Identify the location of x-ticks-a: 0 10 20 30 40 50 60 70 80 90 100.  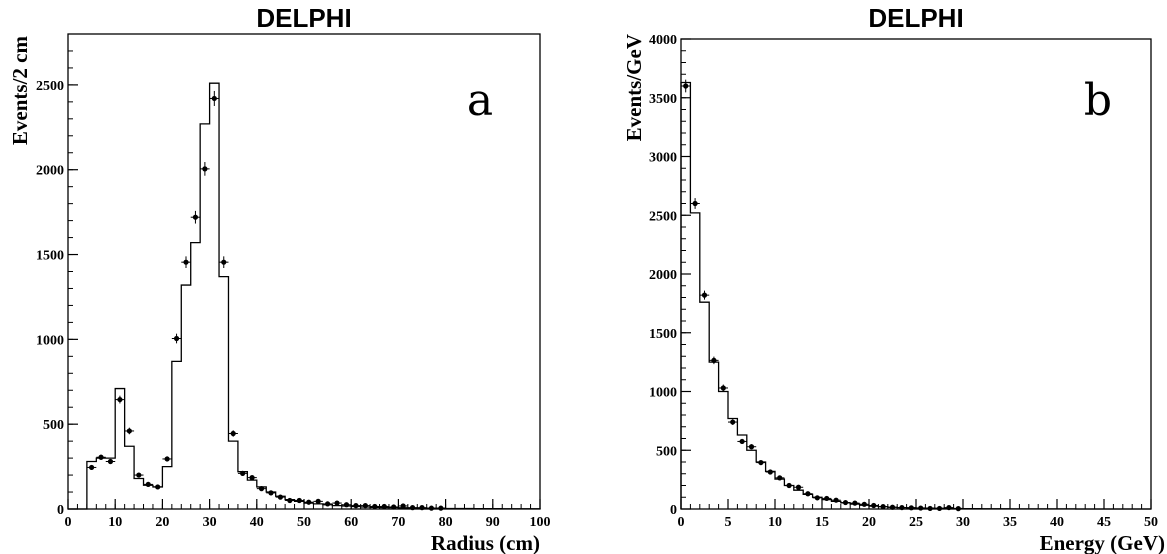
(308, 514).